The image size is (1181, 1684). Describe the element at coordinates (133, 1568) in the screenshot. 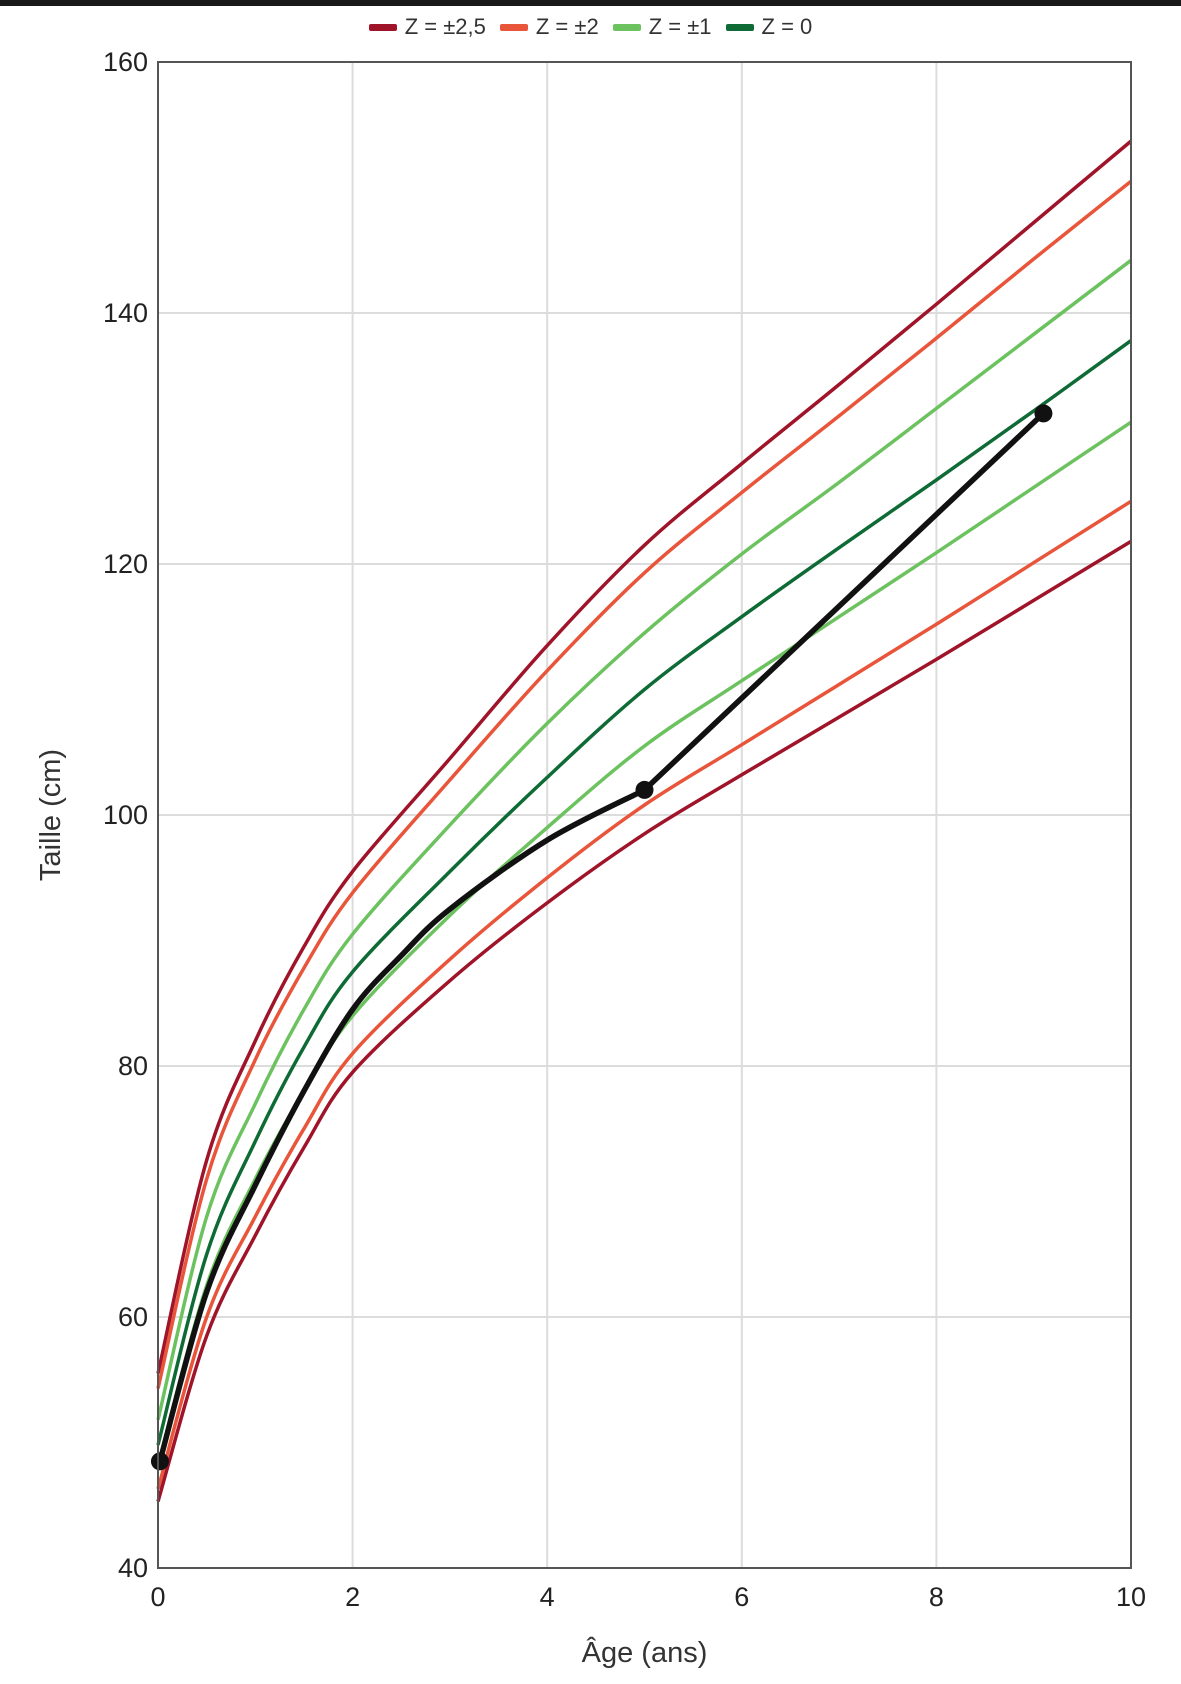

I see `y-tick-label: 40` at that location.